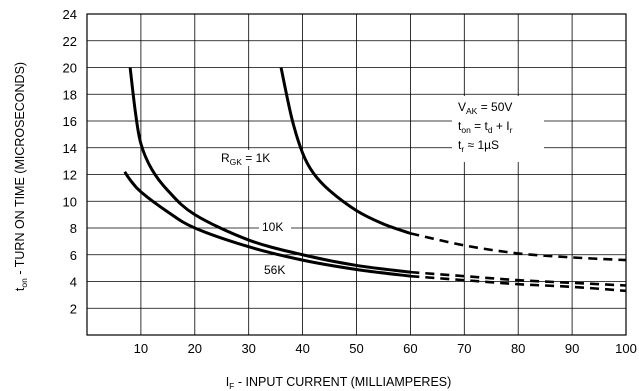 This screenshot has height=391, width=639. I want to click on annotation-line-2: tr ≈ 1µS, so click(478, 146).